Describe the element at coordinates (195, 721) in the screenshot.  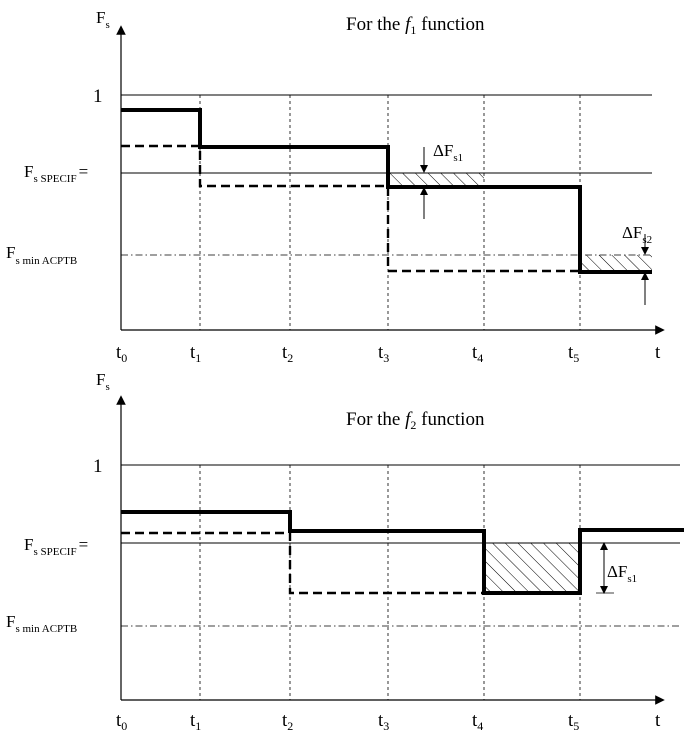
I see `bottom-tick-t1: t1` at that location.